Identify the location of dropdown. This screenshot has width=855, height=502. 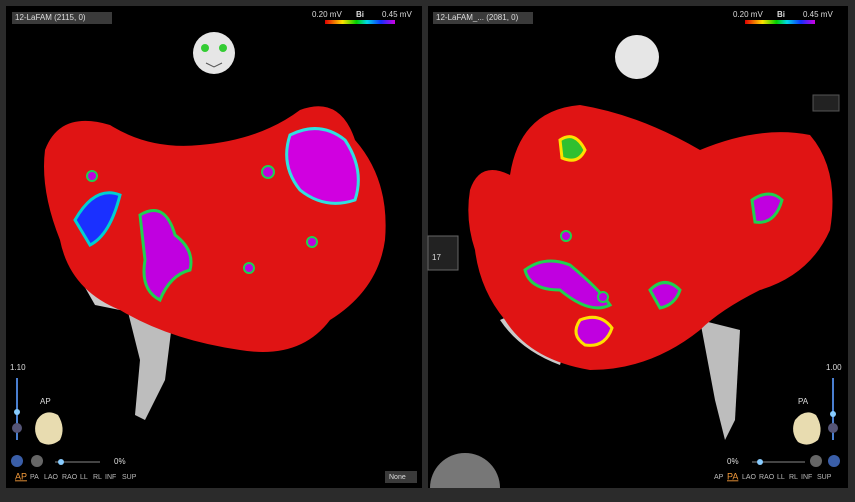
(401, 477).